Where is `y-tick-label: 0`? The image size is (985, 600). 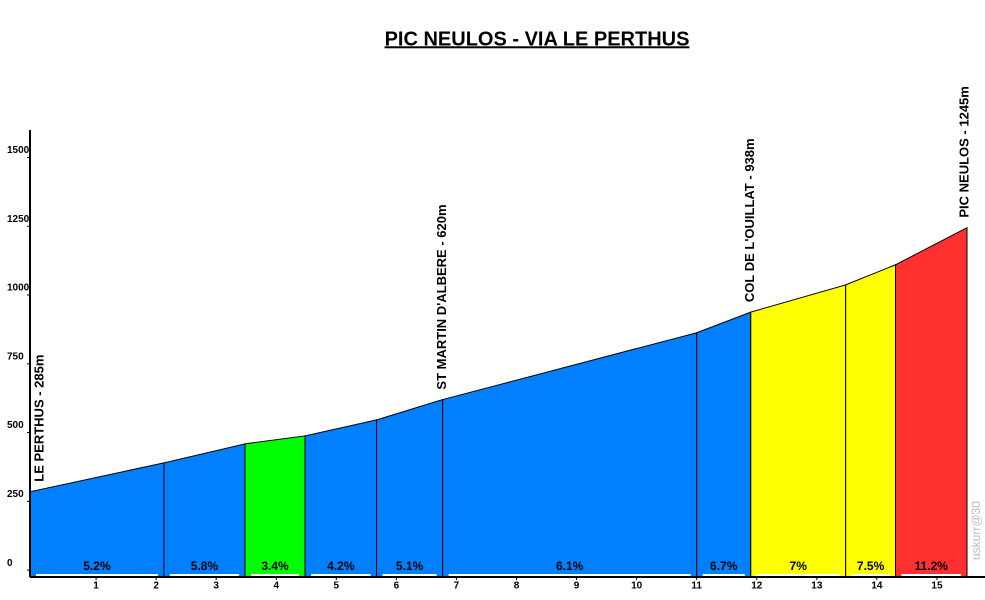
y-tick-label: 0 is located at coordinates (10, 563).